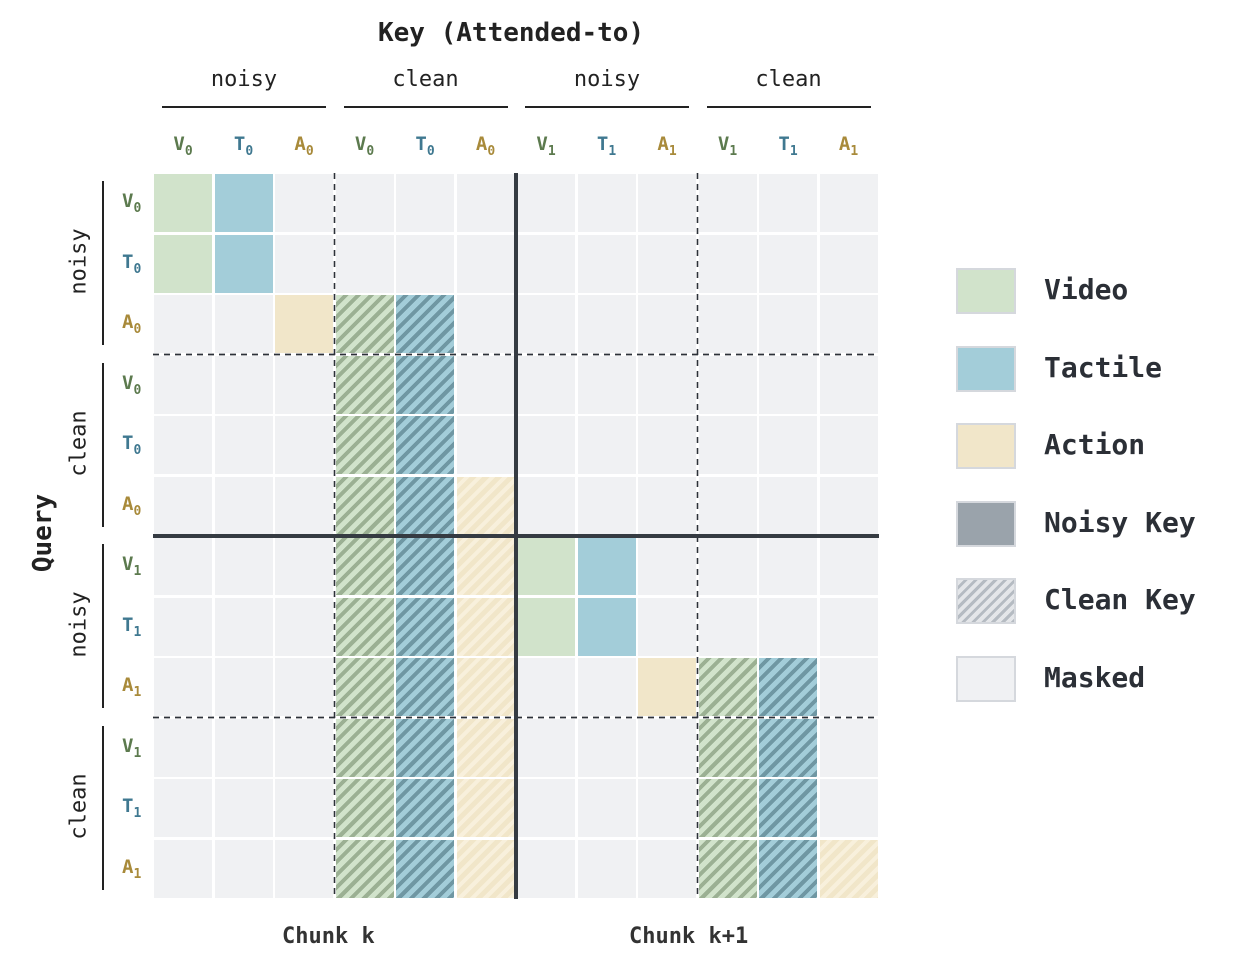 The height and width of the screenshot is (977, 1241). What do you see at coordinates (244, 79) in the screenshot?
I see `key-group-label: noisy` at bounding box center [244, 79].